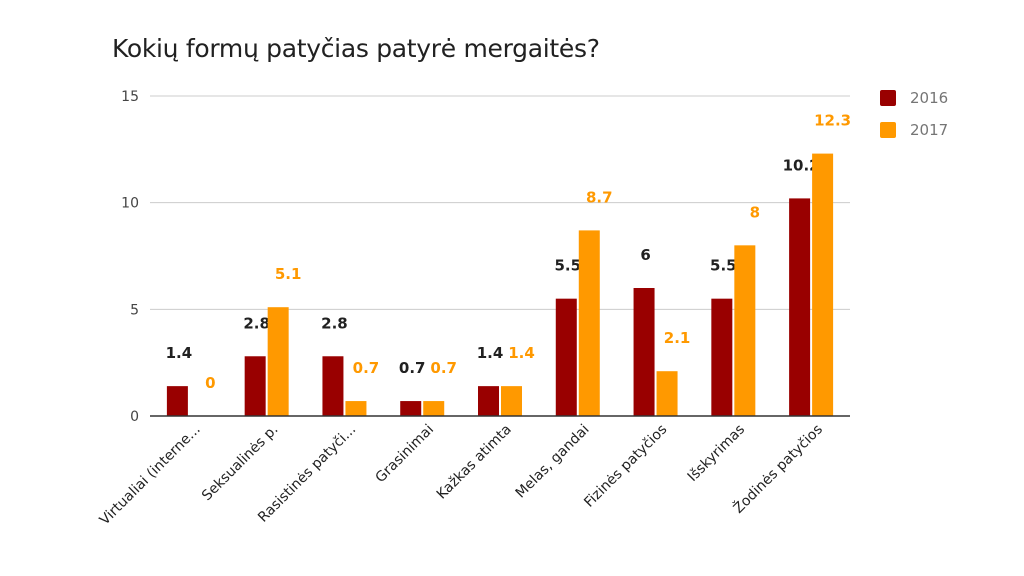 The image size is (1024, 576). I want to click on legend-item-2017: 2017, so click(914, 130).